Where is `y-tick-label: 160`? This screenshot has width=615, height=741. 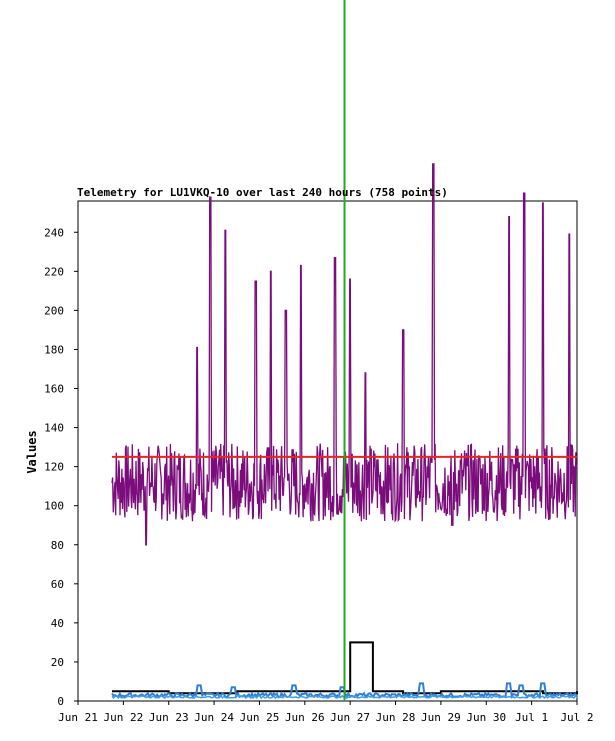 y-tick-label: 160 is located at coordinates (54, 389).